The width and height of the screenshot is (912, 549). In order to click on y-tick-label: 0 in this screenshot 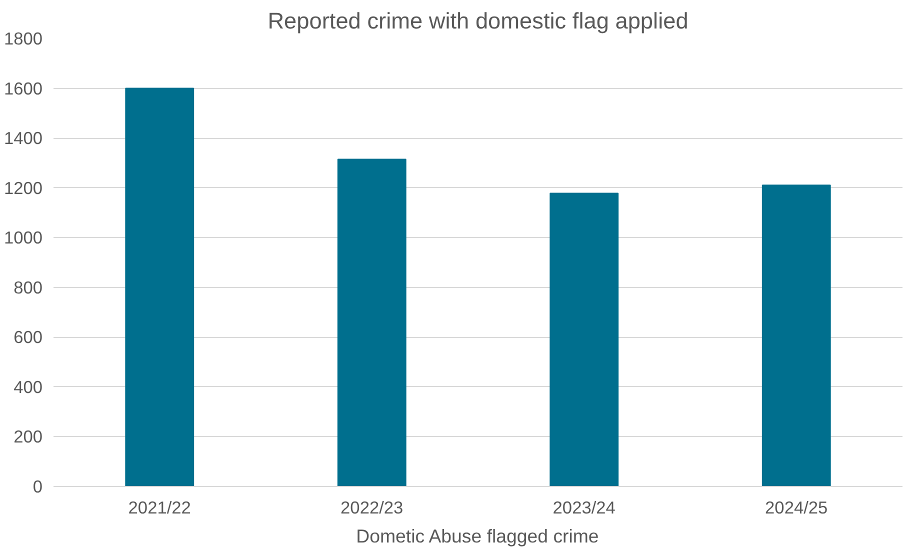, I will do `click(37, 486)`.